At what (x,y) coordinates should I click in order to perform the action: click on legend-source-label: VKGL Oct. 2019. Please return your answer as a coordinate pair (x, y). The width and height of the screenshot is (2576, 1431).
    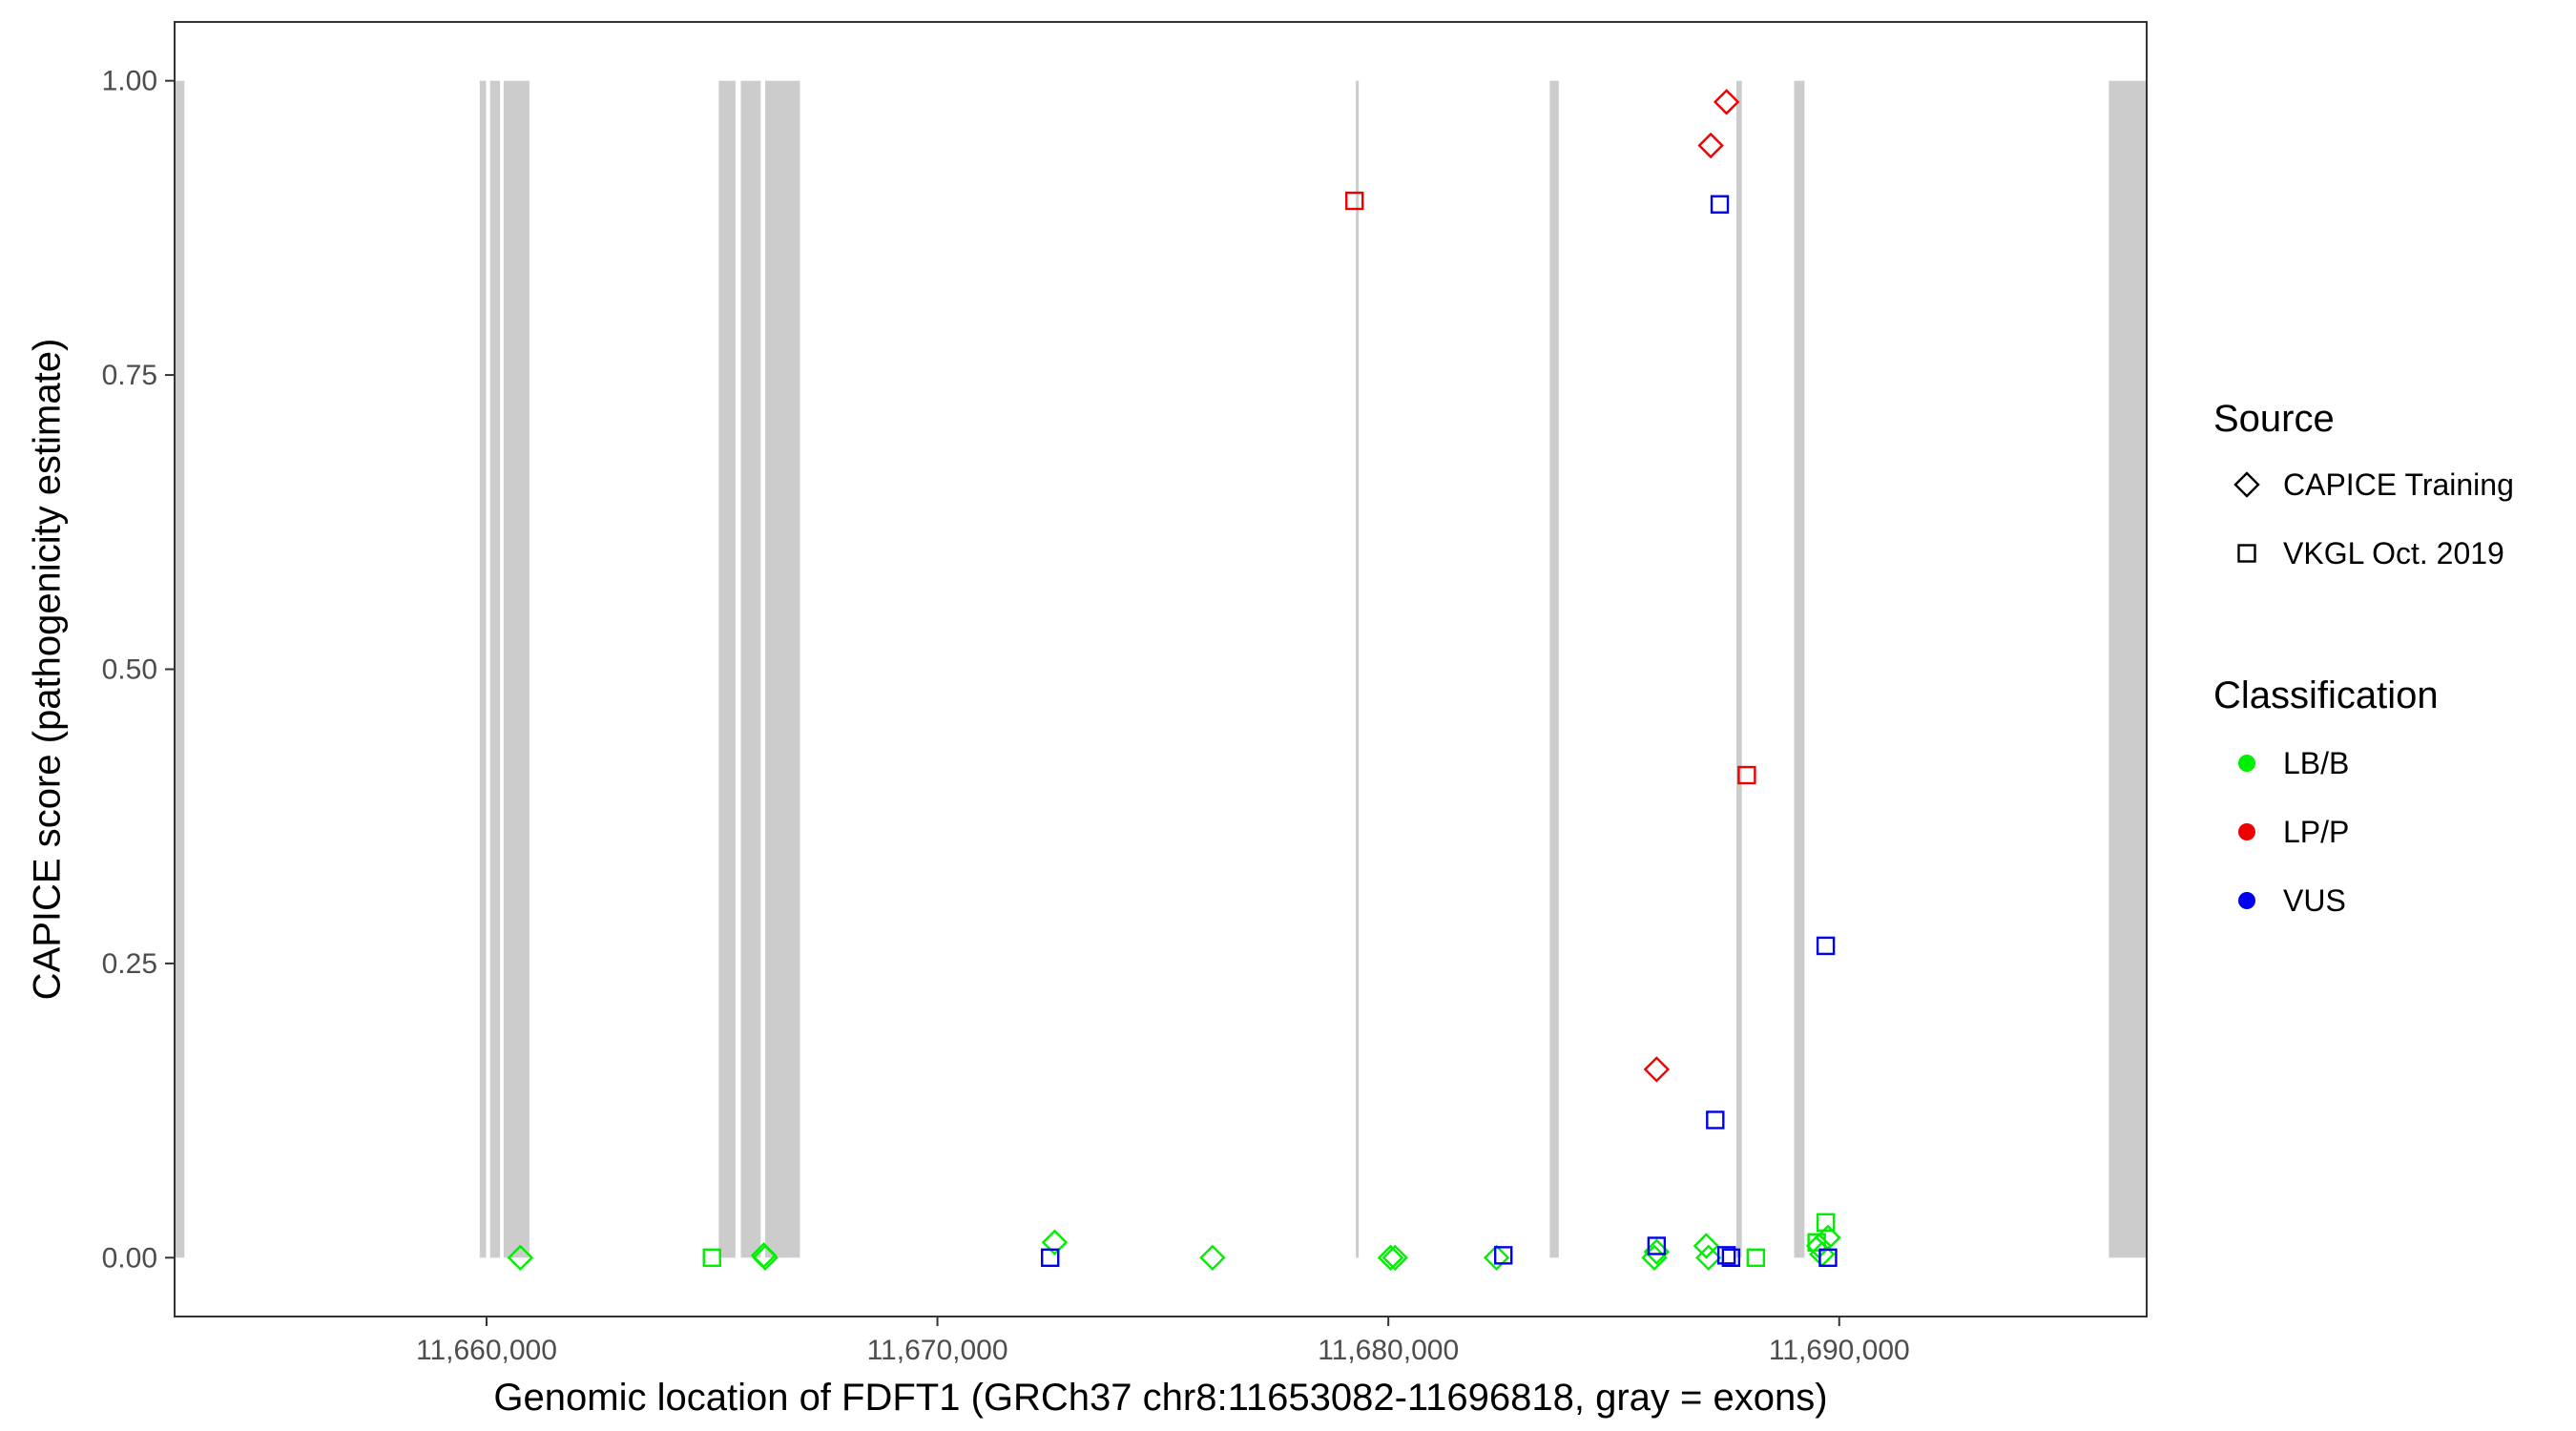
    Looking at the image, I should click on (2393, 553).